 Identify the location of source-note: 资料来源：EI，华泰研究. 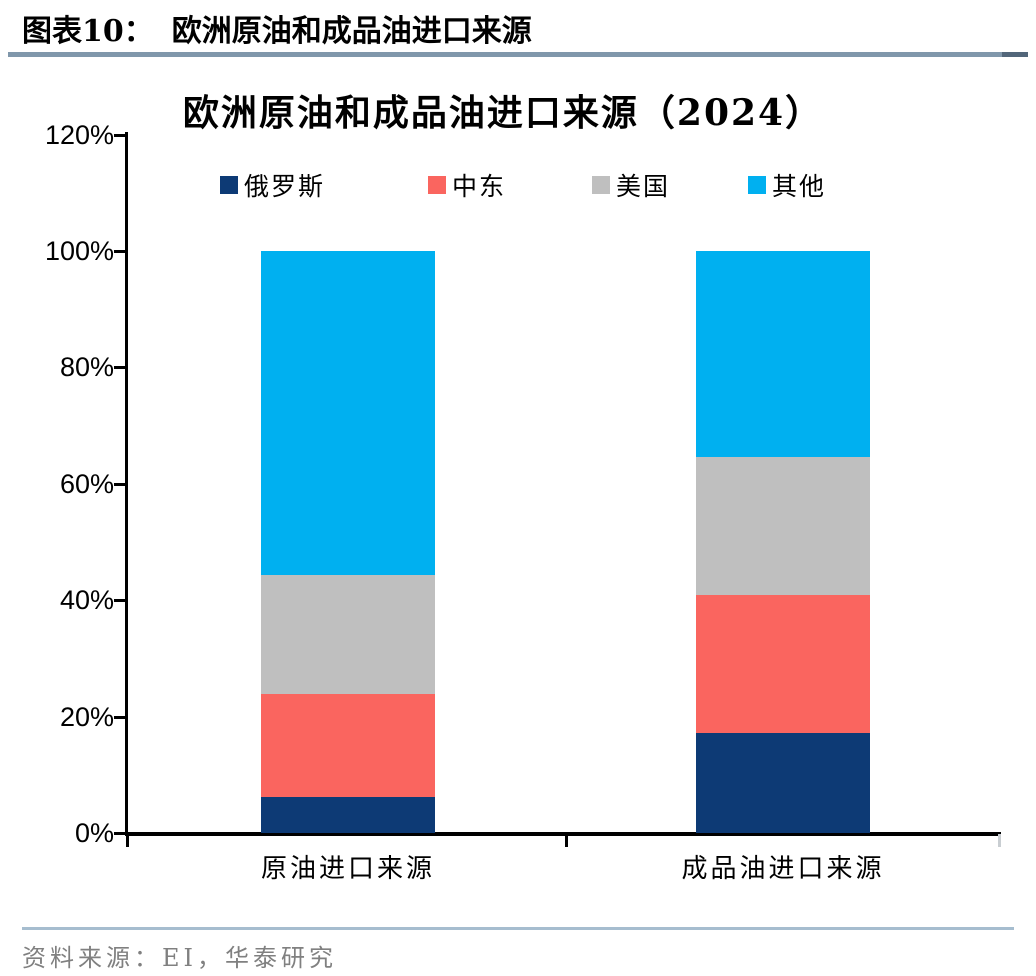
(179, 958).